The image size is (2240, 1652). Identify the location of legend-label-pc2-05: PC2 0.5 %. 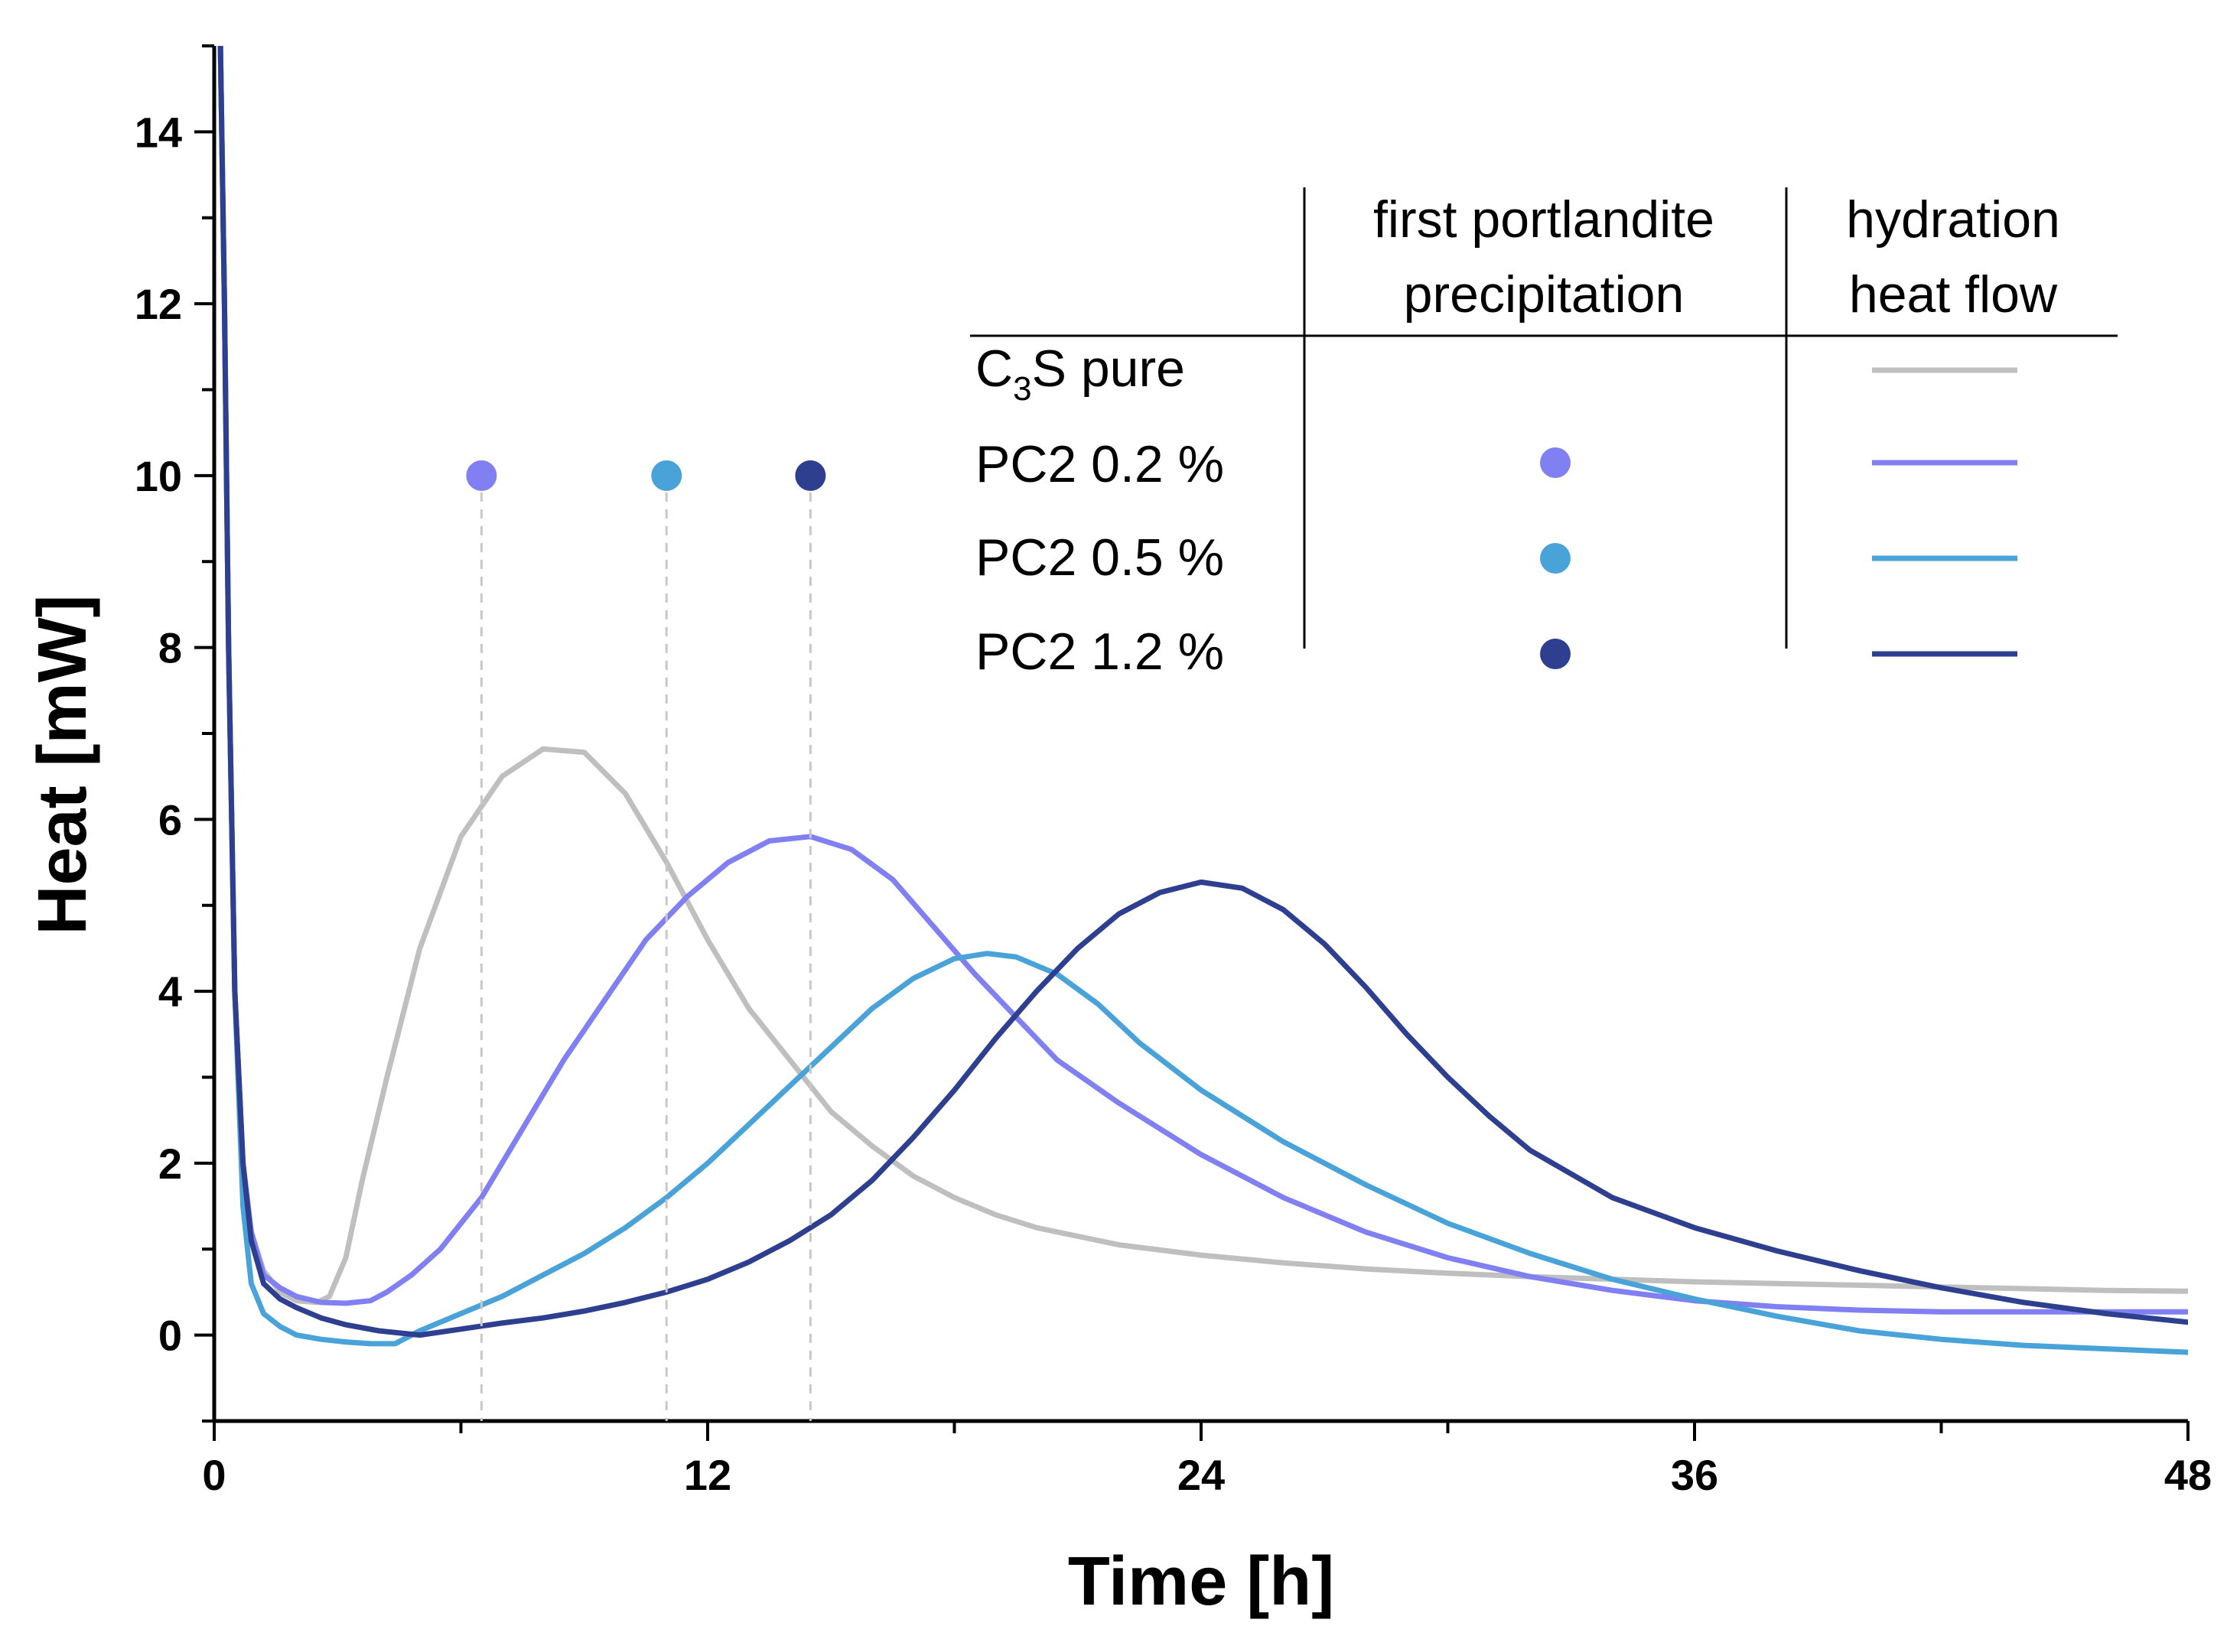
(1099, 558).